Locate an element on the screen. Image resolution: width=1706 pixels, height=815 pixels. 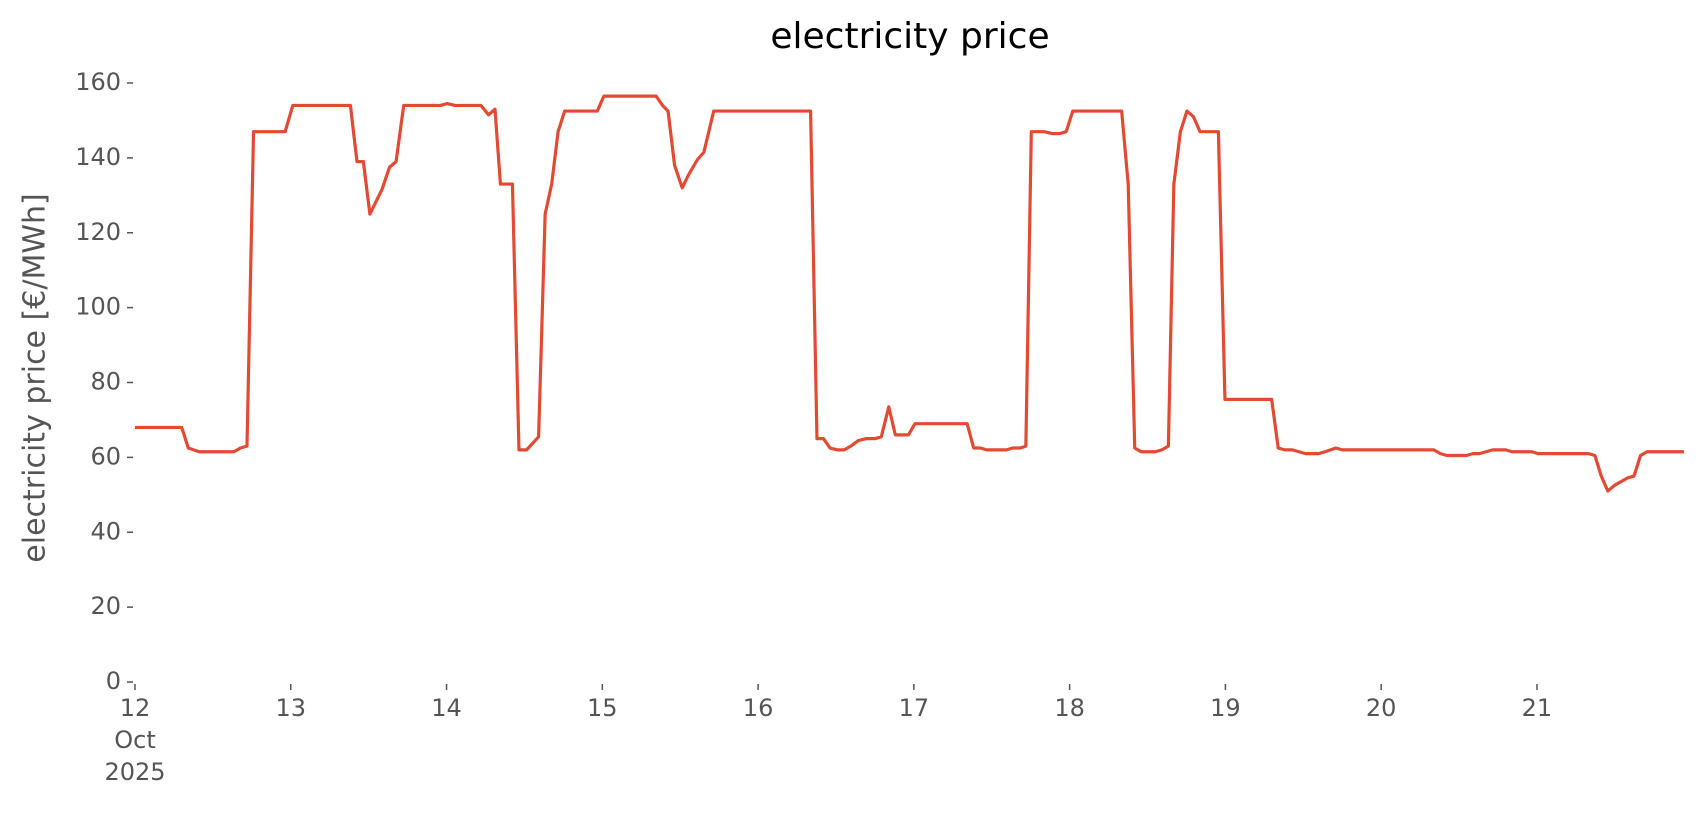
x-tick-label: 18 is located at coordinates (1069, 708).